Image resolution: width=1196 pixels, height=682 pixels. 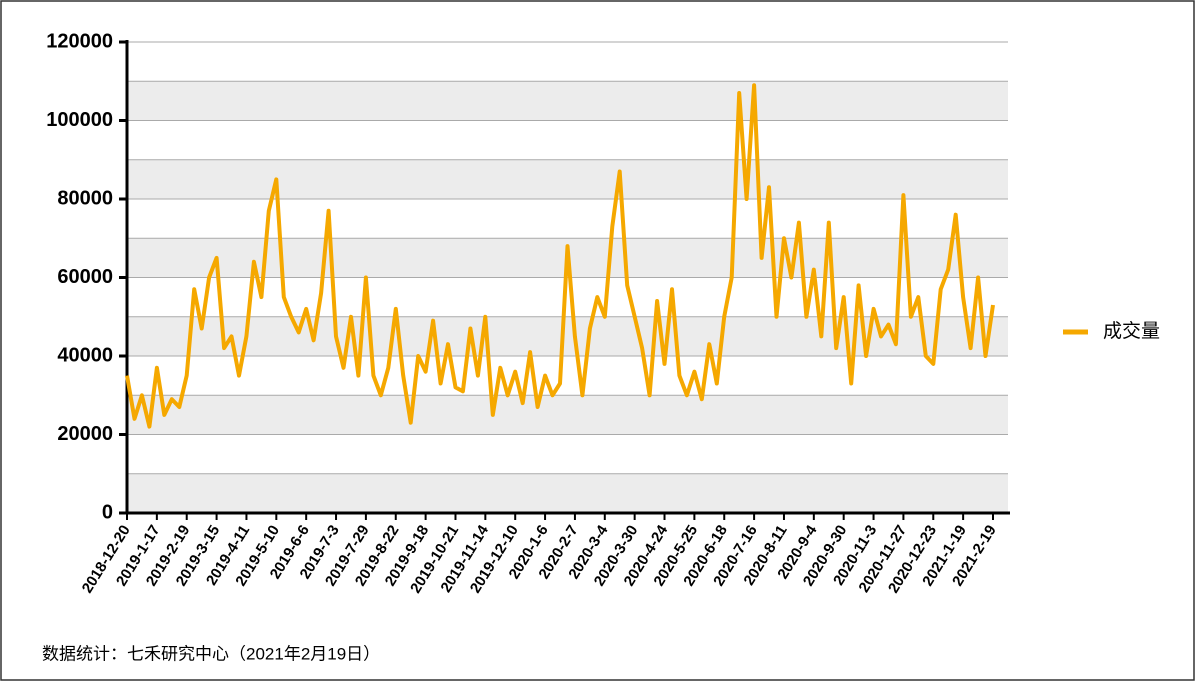 I want to click on y-tick-label: 60000, so click(x=85, y=277).